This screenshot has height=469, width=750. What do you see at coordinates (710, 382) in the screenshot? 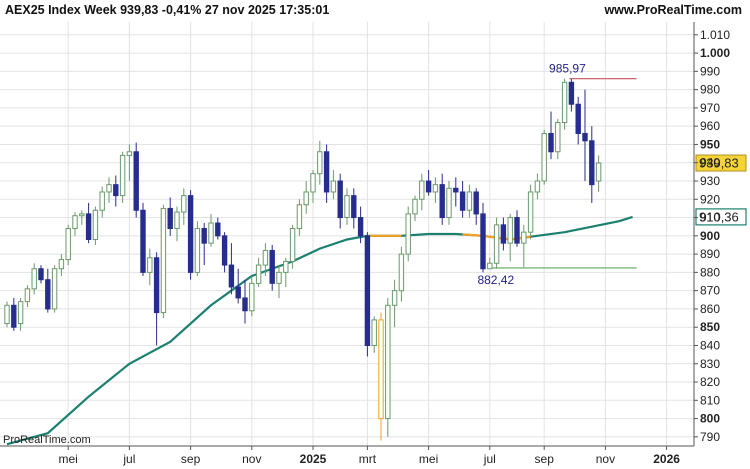
I see `y-tick-label: 820` at bounding box center [710, 382].